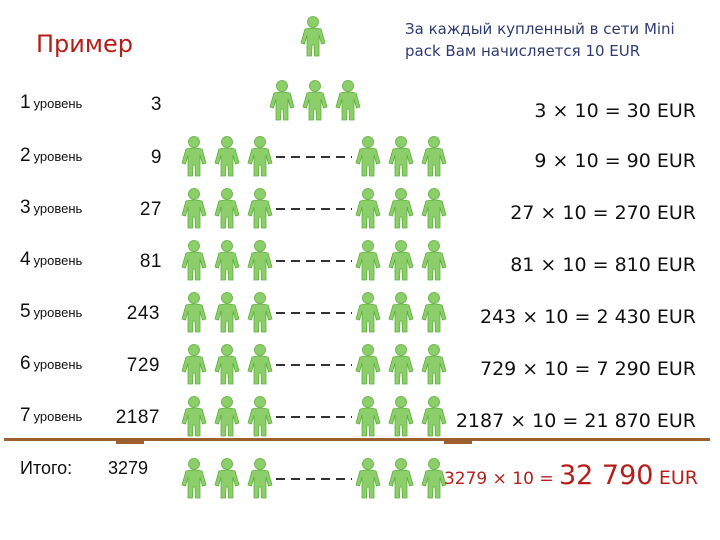  Describe the element at coordinates (25, 259) in the screenshot. I see `level-number: 4` at that location.